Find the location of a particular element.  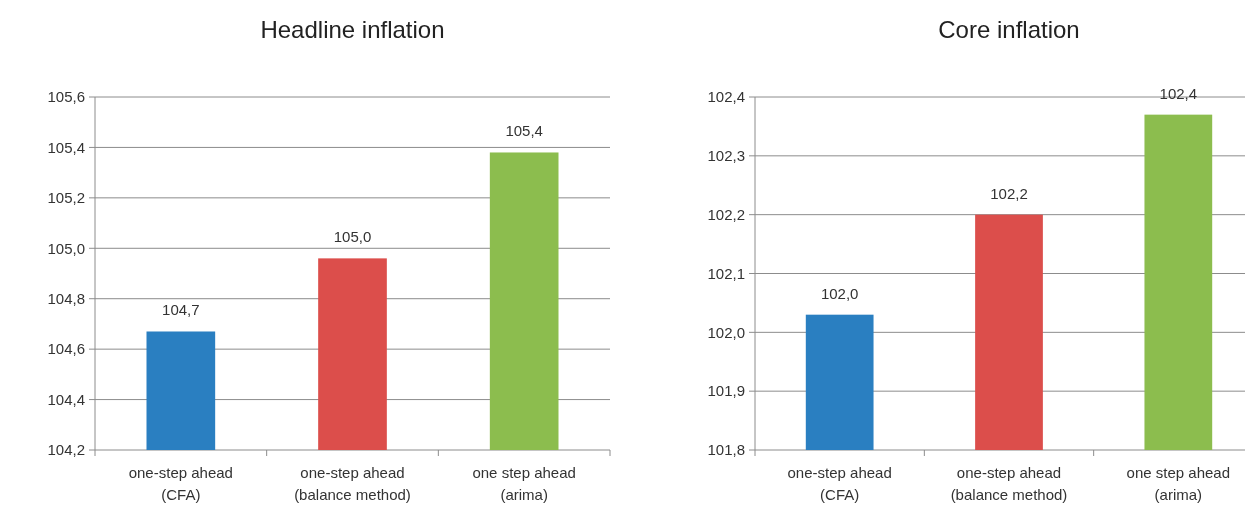

data-label: 104,7 is located at coordinates (181, 310).